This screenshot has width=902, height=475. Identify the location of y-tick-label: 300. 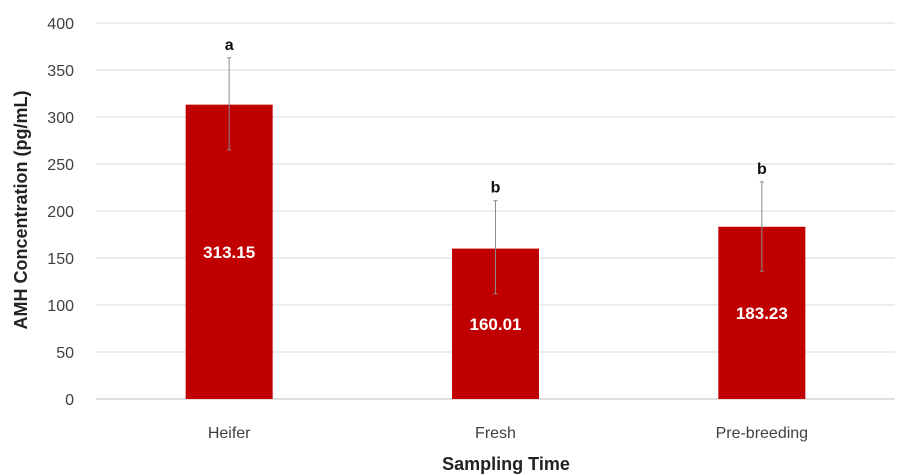
(60, 118).